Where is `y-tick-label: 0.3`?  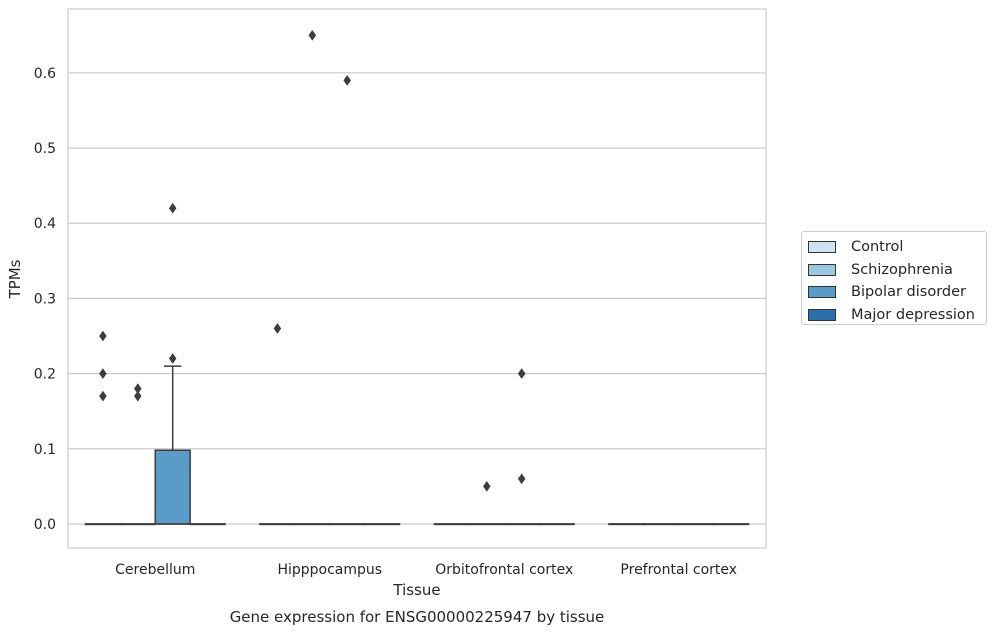 y-tick-label: 0.3 is located at coordinates (45, 299).